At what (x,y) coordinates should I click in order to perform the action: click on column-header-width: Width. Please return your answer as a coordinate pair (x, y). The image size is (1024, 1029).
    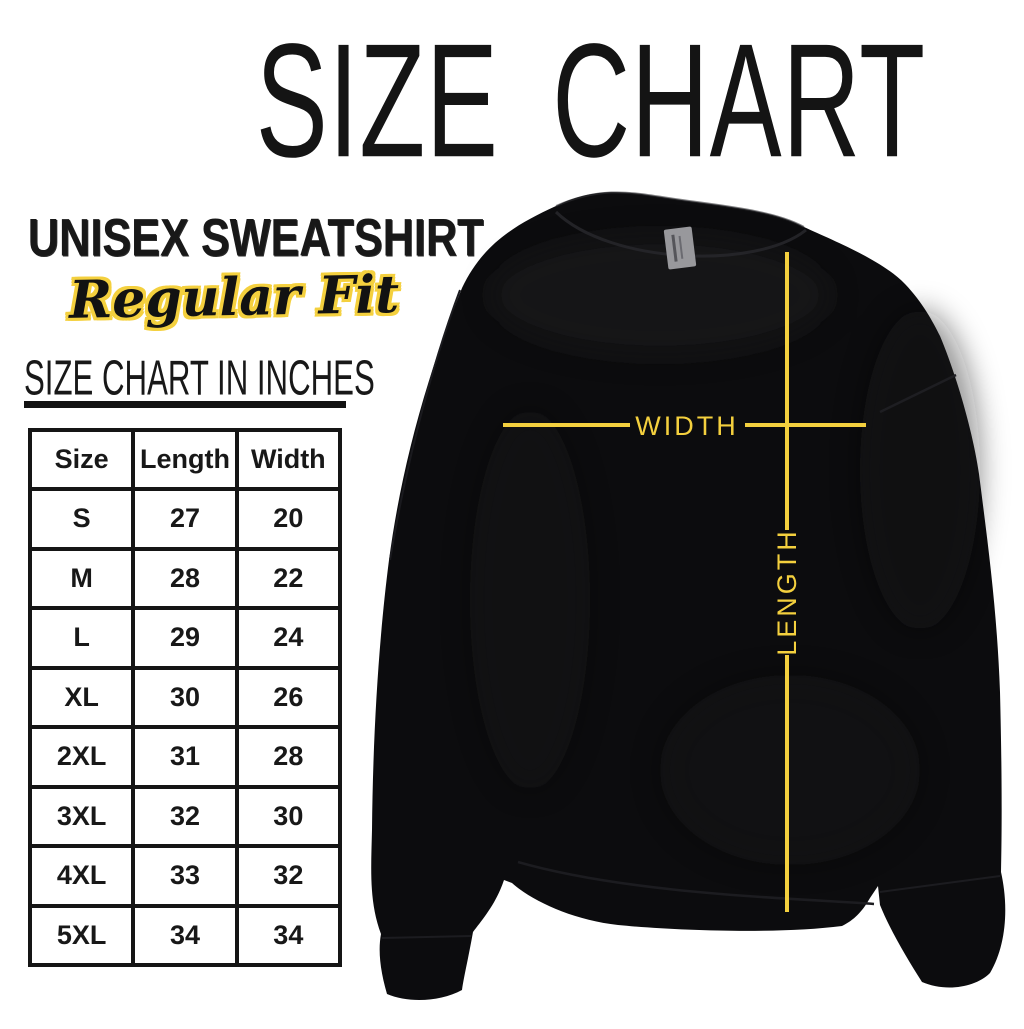
    Looking at the image, I should click on (288, 459).